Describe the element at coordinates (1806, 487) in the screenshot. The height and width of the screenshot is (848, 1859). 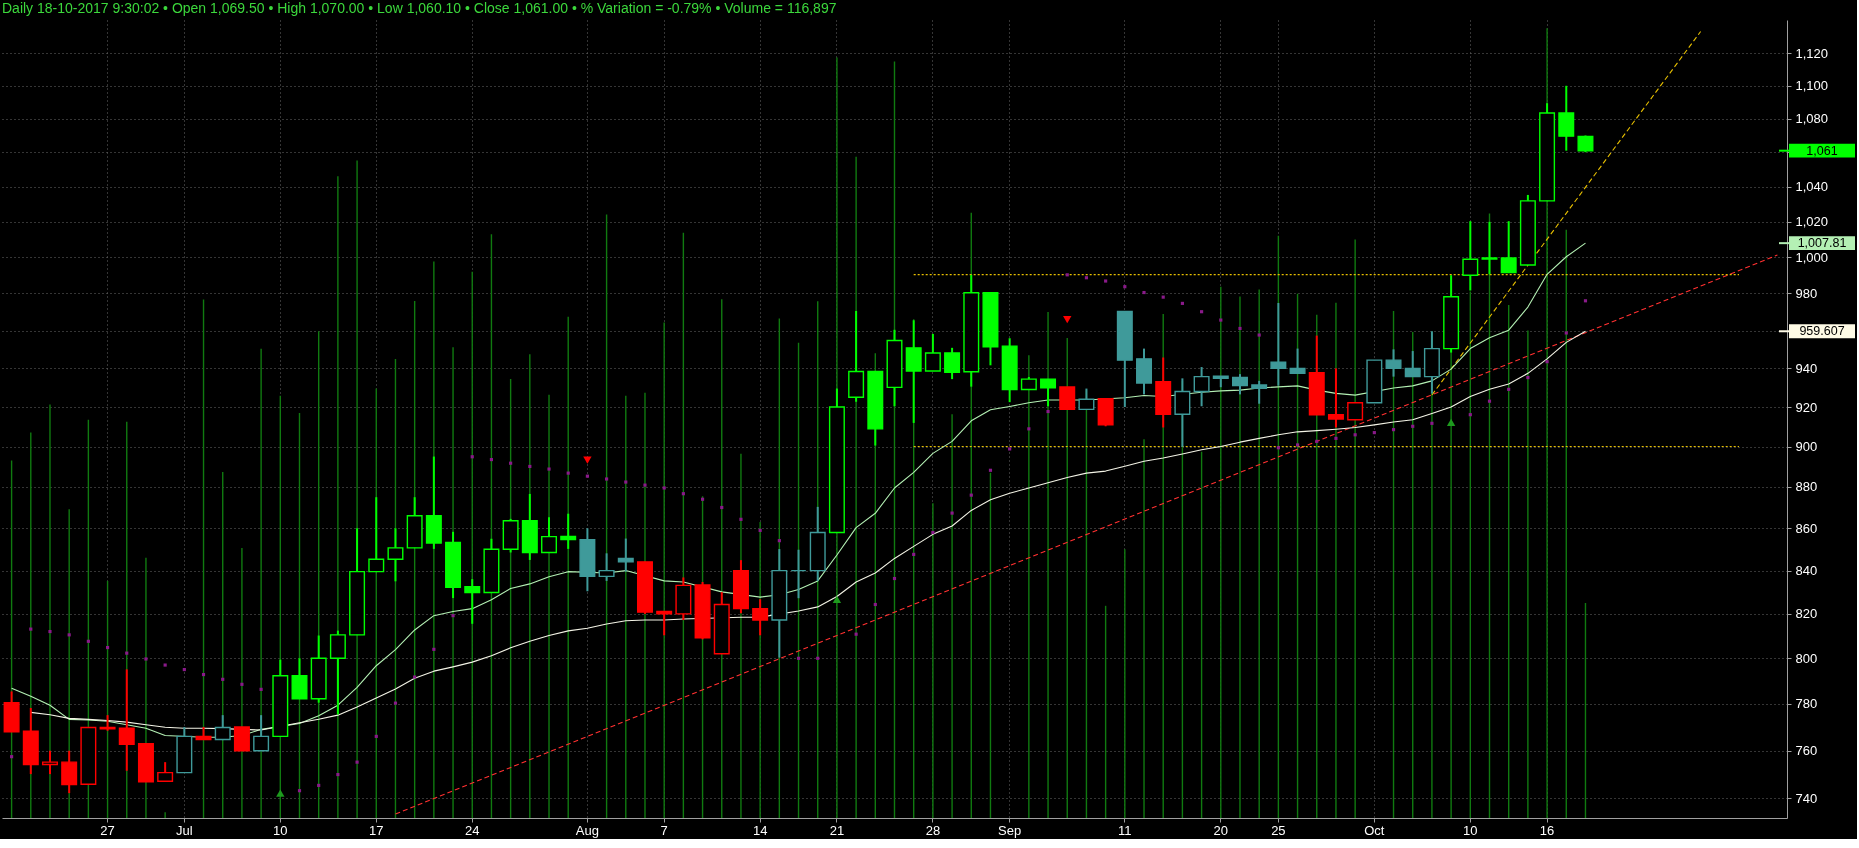
I see `y-tick-label: 880` at that location.